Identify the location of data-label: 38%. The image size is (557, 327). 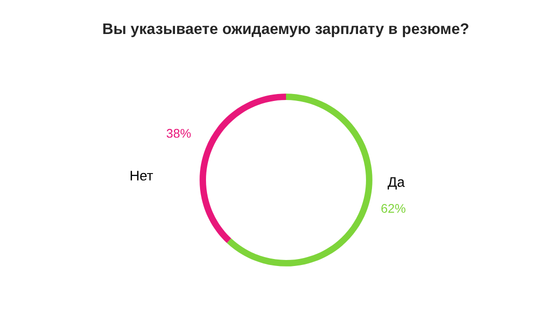
(178, 133).